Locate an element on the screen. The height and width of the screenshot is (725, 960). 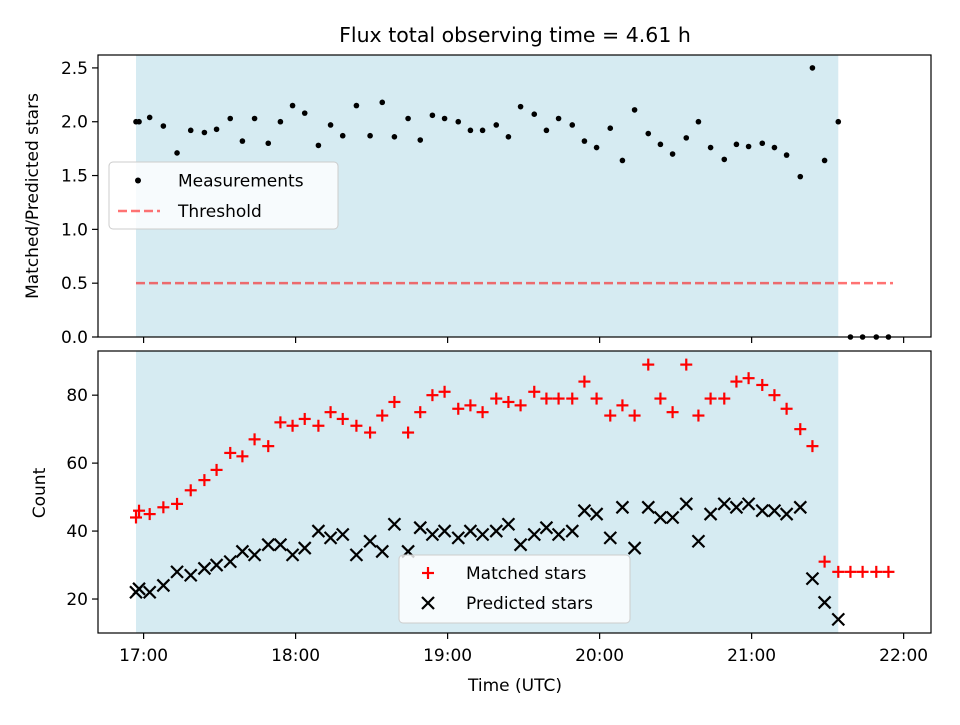
legend-predicted-label: Predicted stars is located at coordinates (529, 604).